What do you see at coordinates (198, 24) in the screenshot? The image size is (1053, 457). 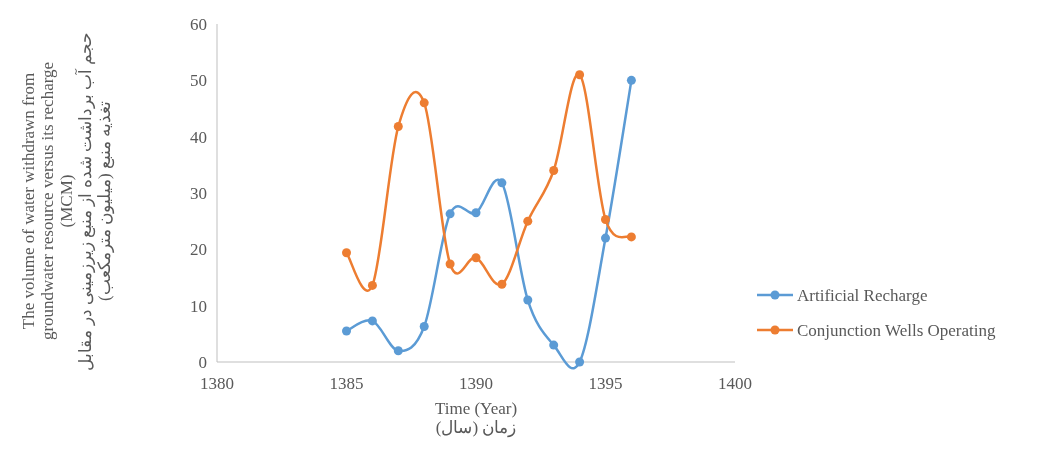 I see `y-tick-label: 60` at bounding box center [198, 24].